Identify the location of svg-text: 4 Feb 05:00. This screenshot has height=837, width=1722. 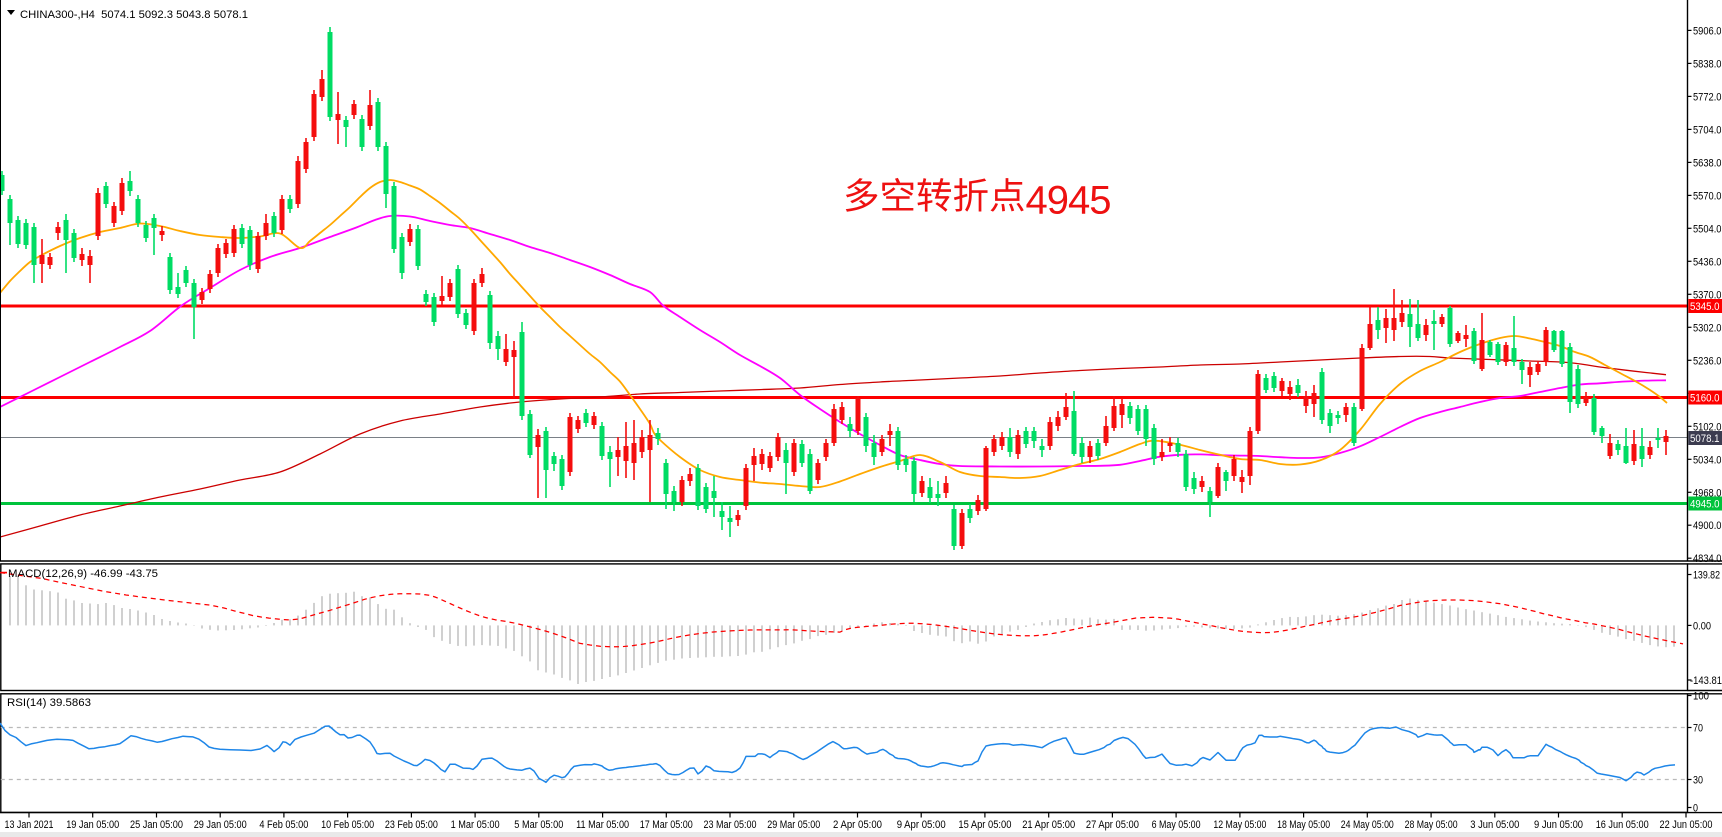
(283, 825).